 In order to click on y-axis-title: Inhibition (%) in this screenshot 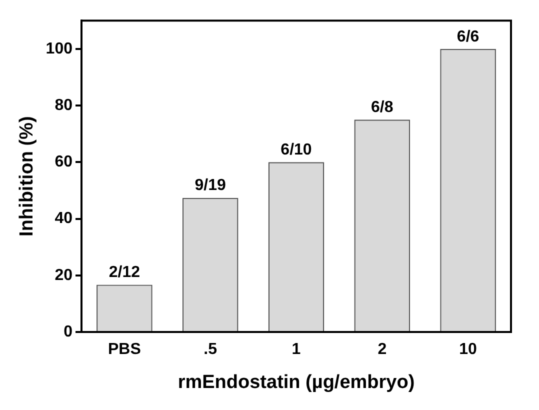, I will do `click(27, 176)`.